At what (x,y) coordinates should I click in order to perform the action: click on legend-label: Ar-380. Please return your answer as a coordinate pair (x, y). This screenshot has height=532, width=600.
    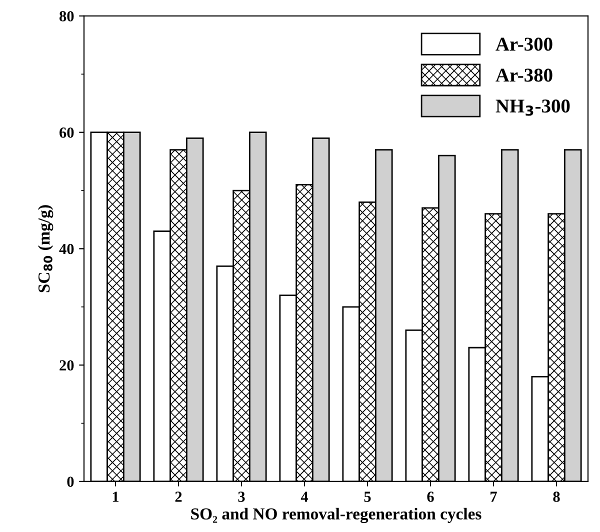
    Looking at the image, I should click on (524, 75).